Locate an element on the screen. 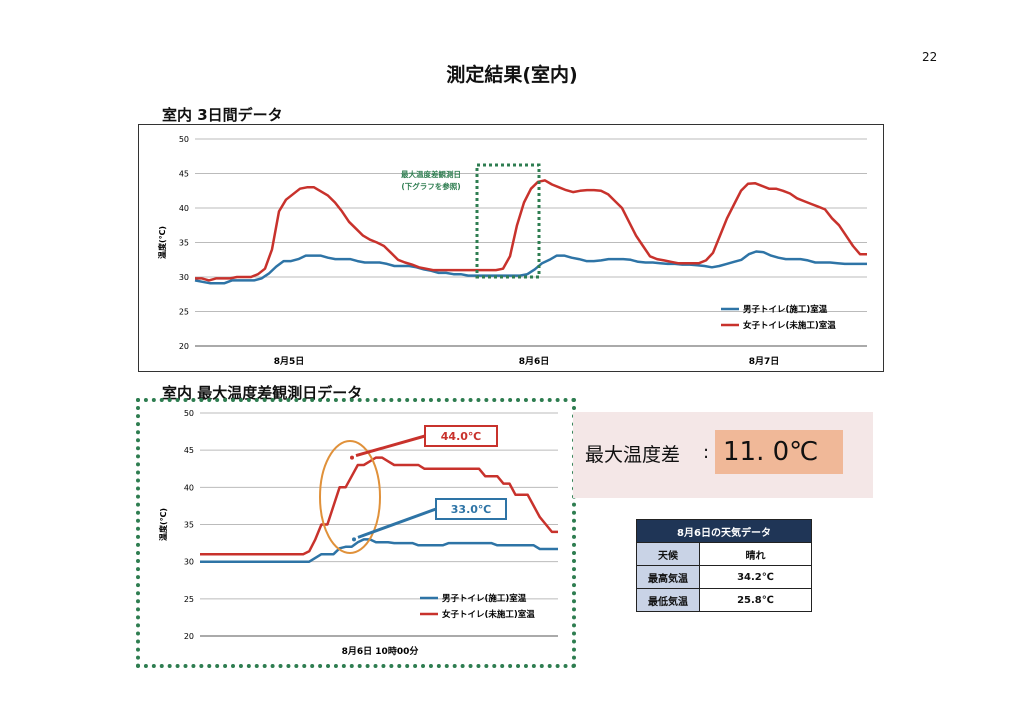 Image resolution: width=1024 pixels, height=725 pixels. callout-label: 33.0℃ is located at coordinates (471, 509).